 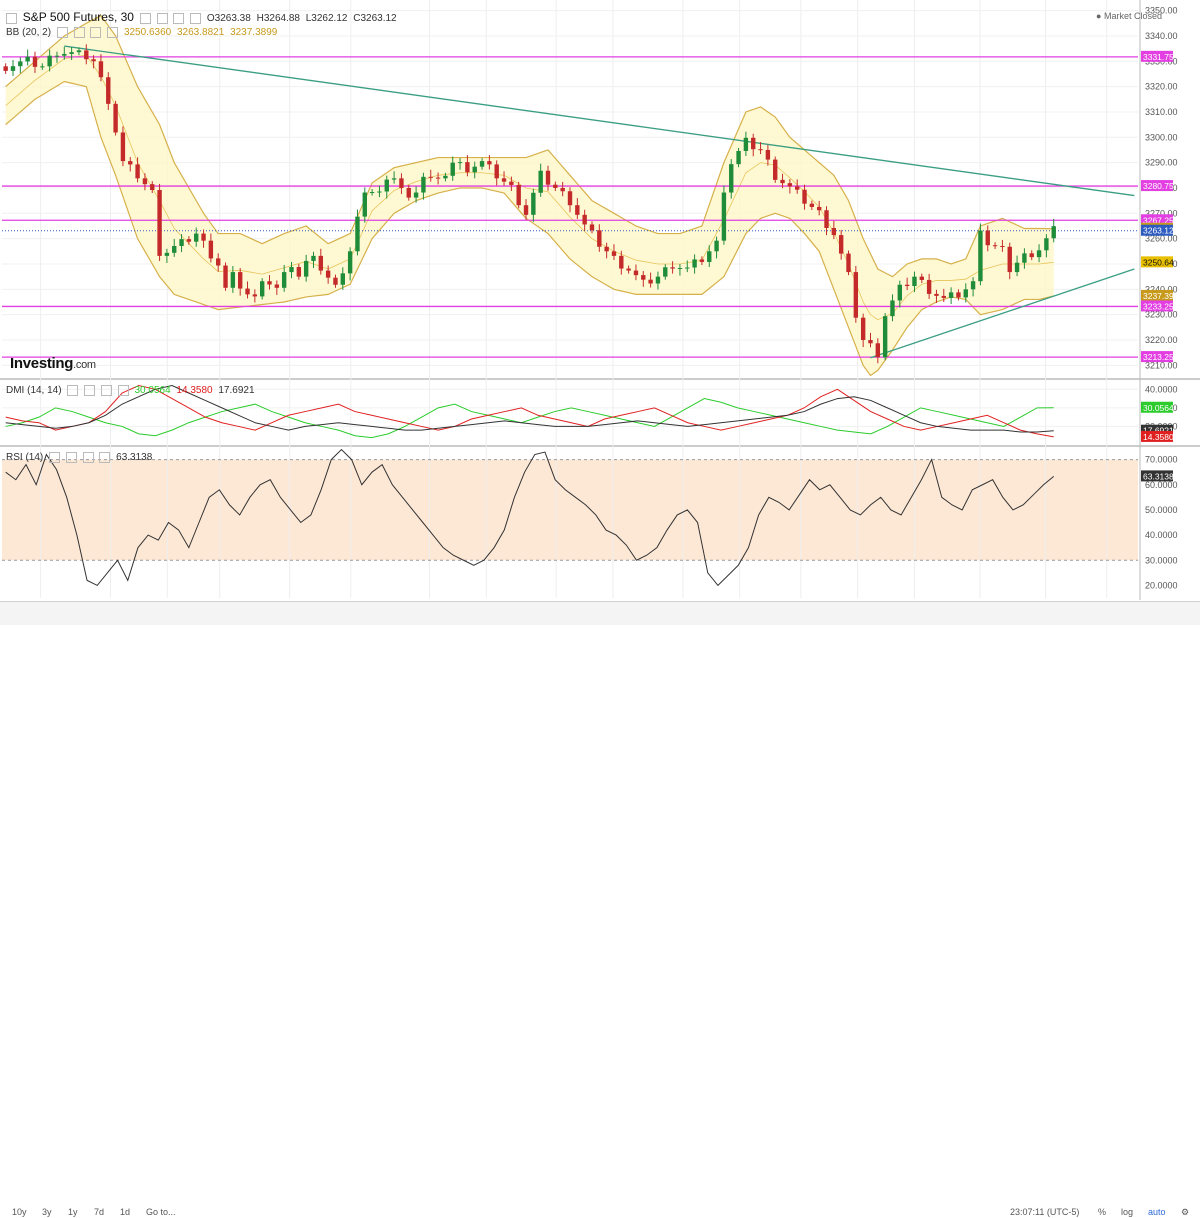 What do you see at coordinates (1161, 213) in the screenshot?
I see `price-tick-label: 3270.00` at bounding box center [1161, 213].